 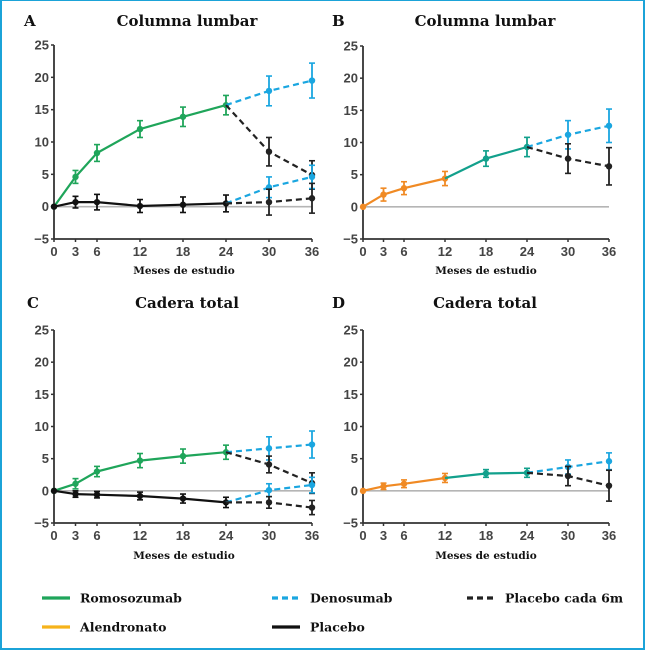 I want to click on series-placebo, so click(x=140, y=498).